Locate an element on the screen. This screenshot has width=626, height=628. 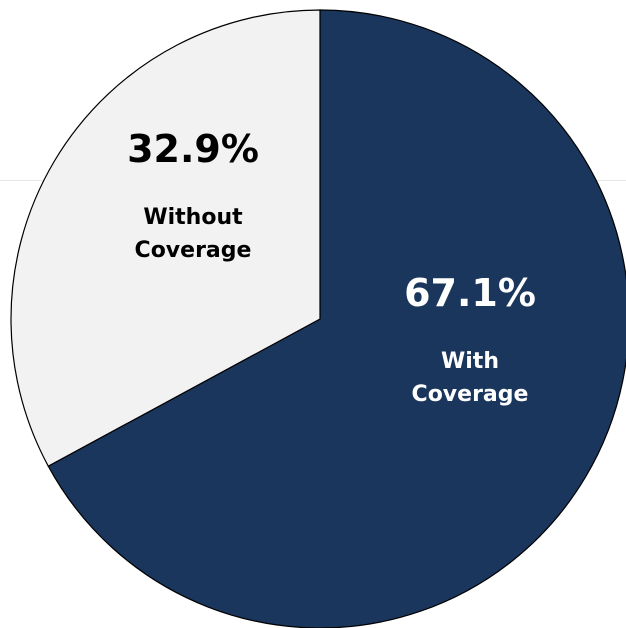
slice-percent-label: 67.1% is located at coordinates (470, 293).